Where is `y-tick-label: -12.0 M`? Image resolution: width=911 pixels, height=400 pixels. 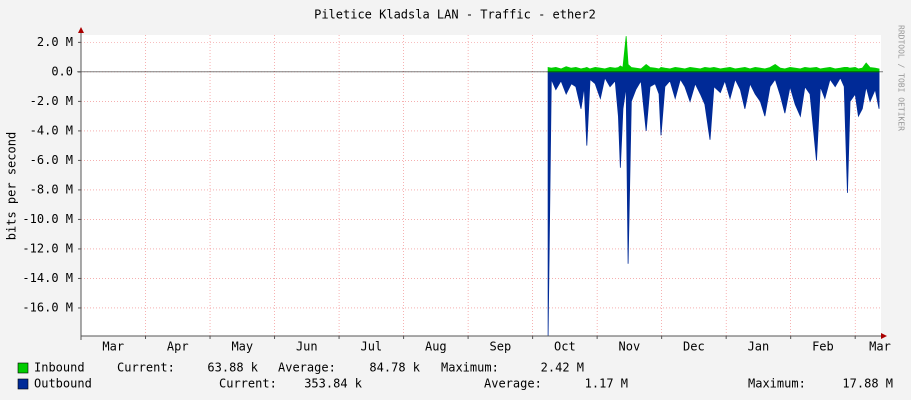
y-tick-label: -12.0 M is located at coordinates (47, 248).